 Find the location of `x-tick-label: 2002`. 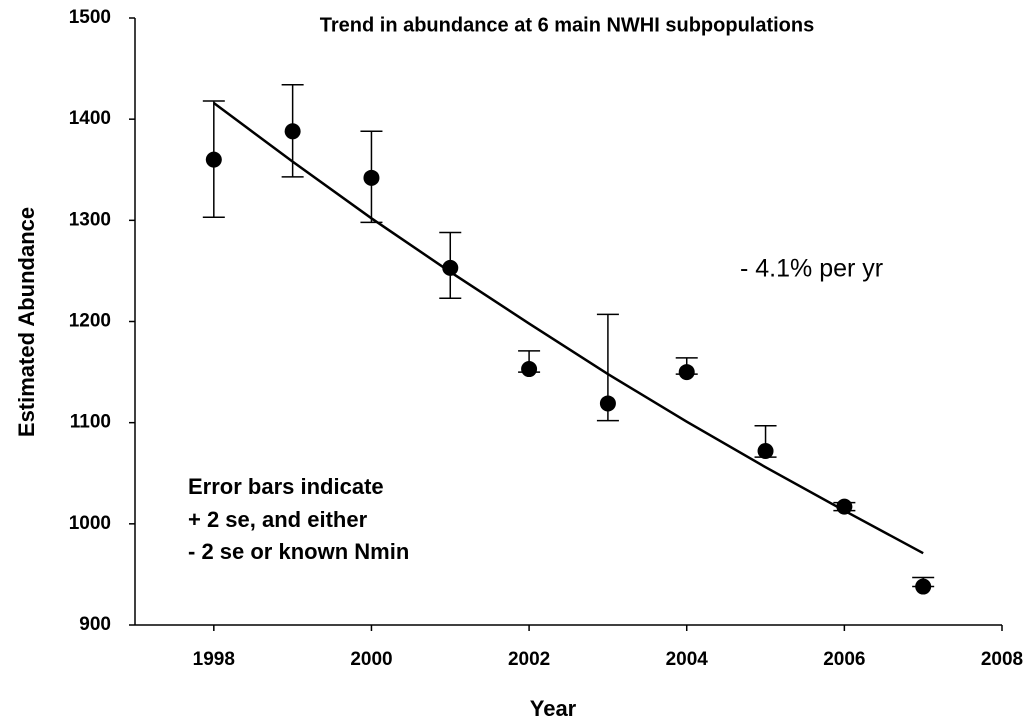

x-tick-label: 2002 is located at coordinates (529, 659).